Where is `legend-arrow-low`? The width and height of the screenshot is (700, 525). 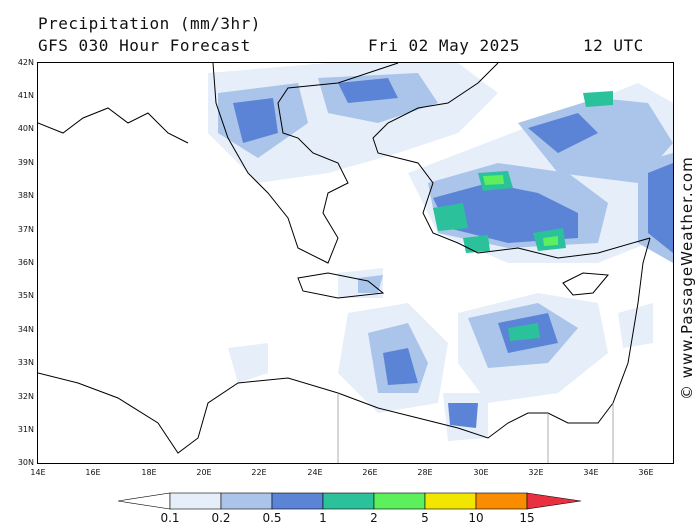
legend-arrow-low is located at coordinates (144, 501).